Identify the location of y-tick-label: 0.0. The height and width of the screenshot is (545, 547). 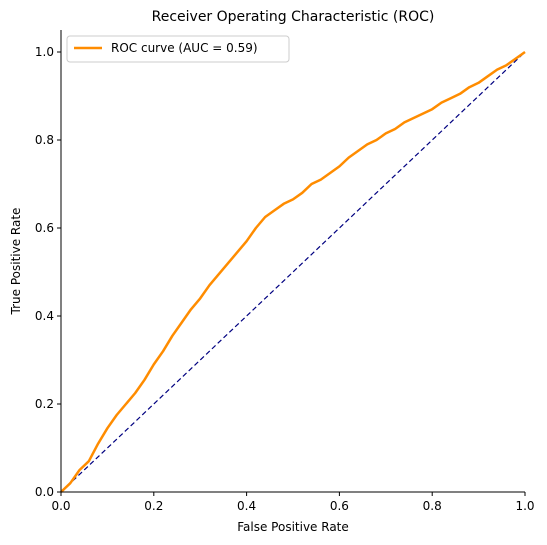
(44, 492).